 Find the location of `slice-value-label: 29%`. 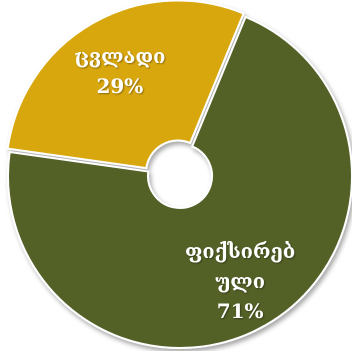

slice-value-label: 29% is located at coordinates (119, 86).